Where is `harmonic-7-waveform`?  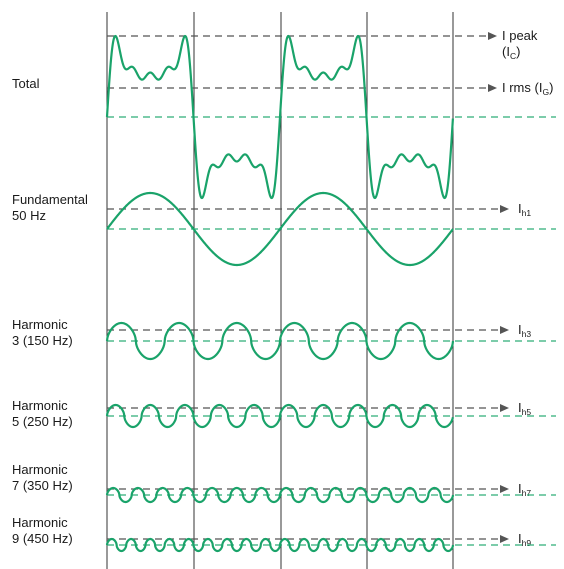 harmonic-7-waveform is located at coordinates (280, 495).